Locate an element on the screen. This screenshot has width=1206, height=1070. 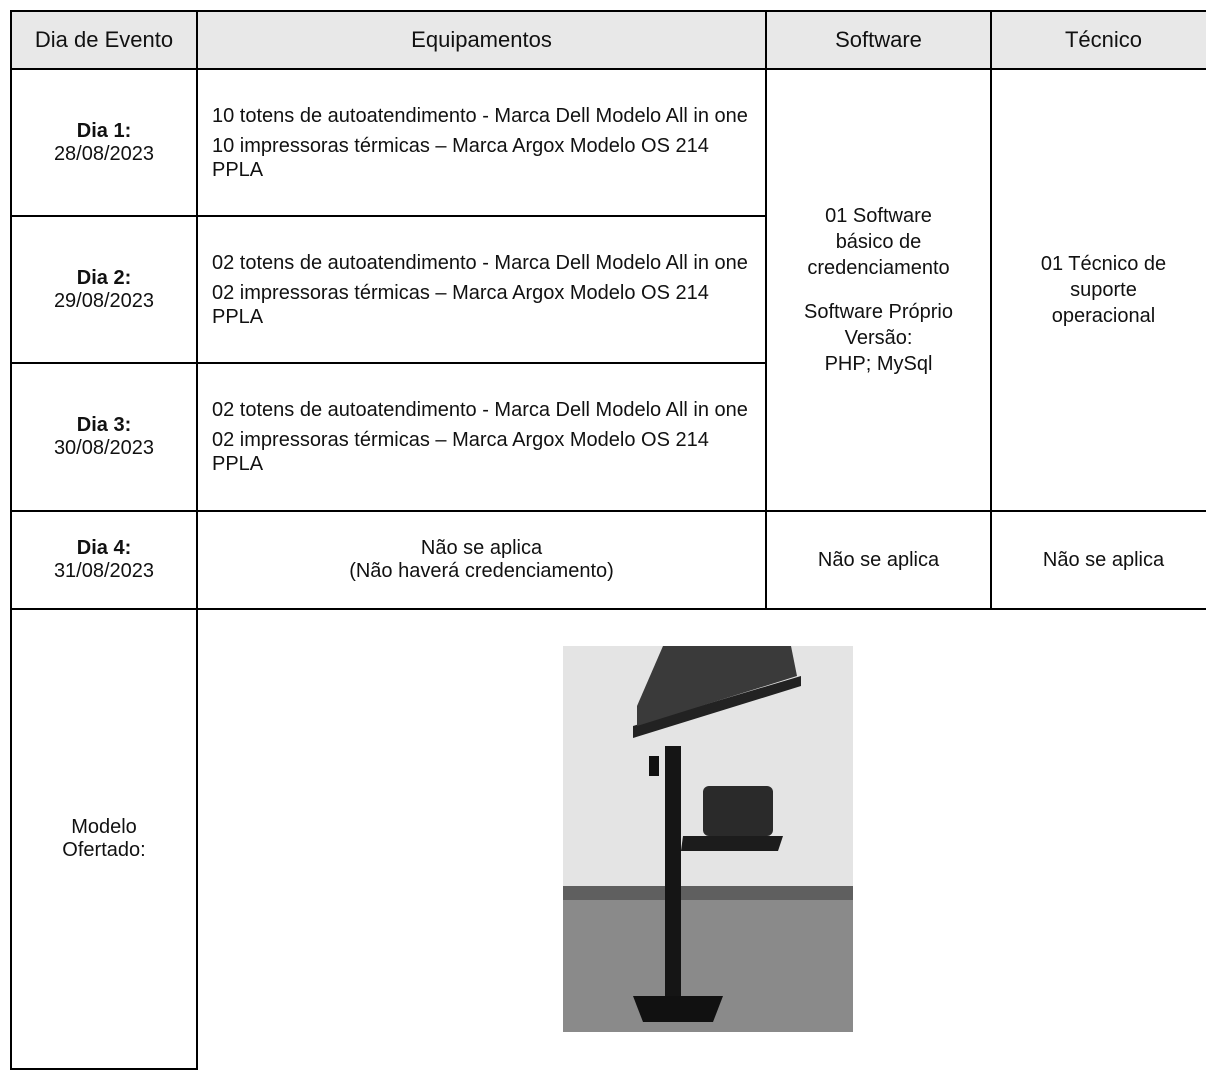
day-cell: Dia 4: 31/08/2023 is located at coordinates (104, 560).